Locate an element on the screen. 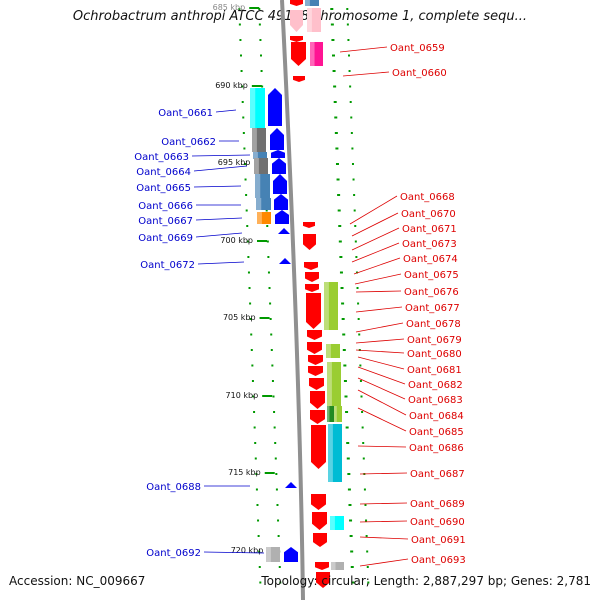 This screenshot has width=600, height=600. left-gene-label: Oant_0667 is located at coordinates (165, 221).